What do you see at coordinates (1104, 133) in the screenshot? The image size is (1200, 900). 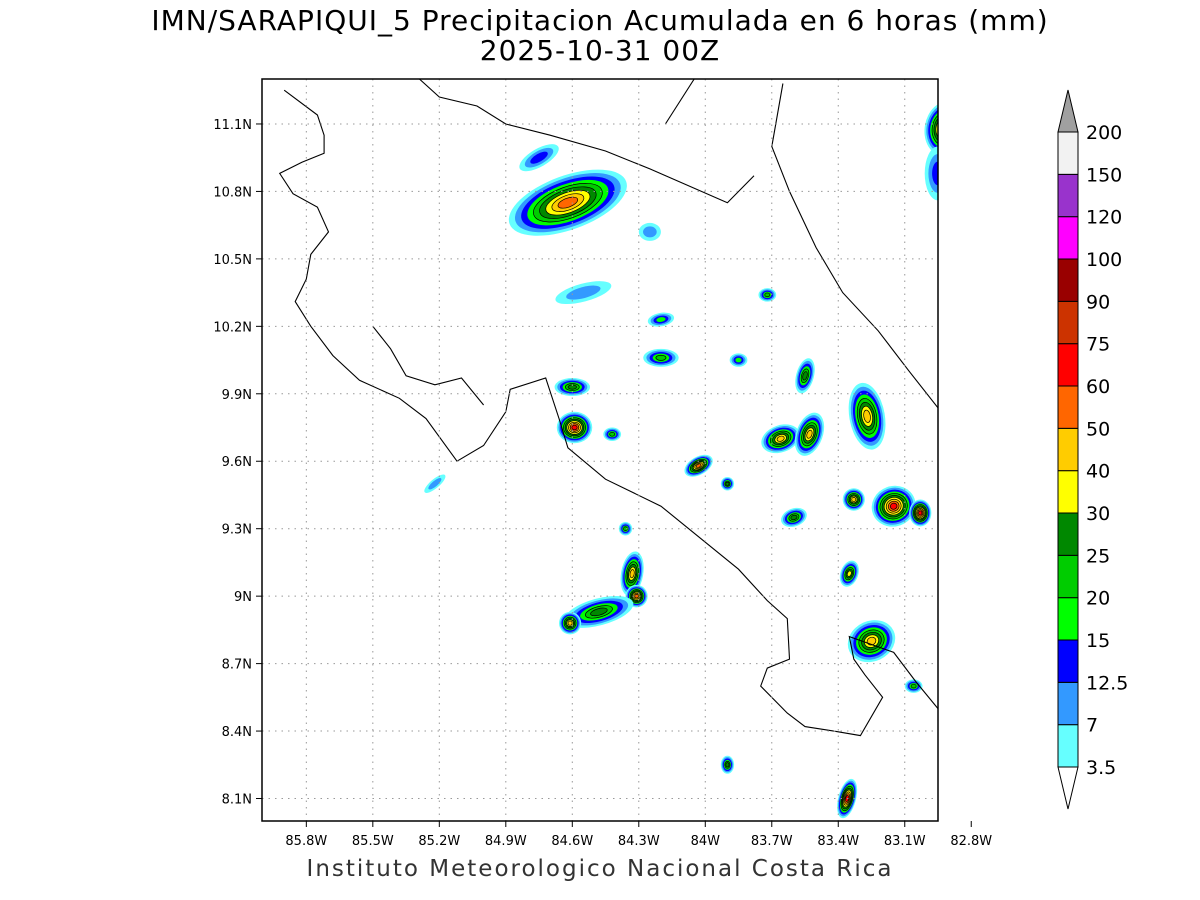 I see `colorbar-label: 200` at bounding box center [1104, 133].